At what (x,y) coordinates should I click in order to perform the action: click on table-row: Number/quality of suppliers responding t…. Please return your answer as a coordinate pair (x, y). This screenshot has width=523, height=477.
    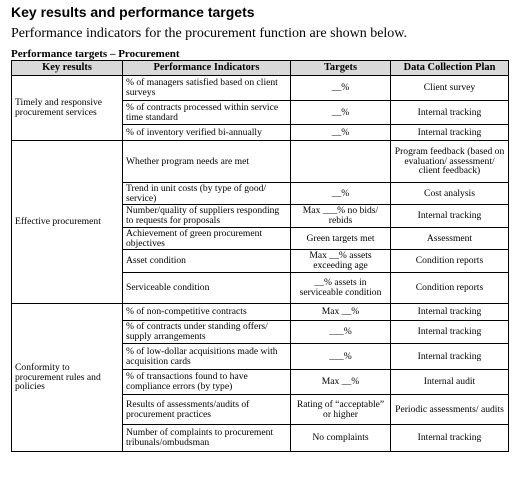
    Looking at the image, I should click on (260, 216).